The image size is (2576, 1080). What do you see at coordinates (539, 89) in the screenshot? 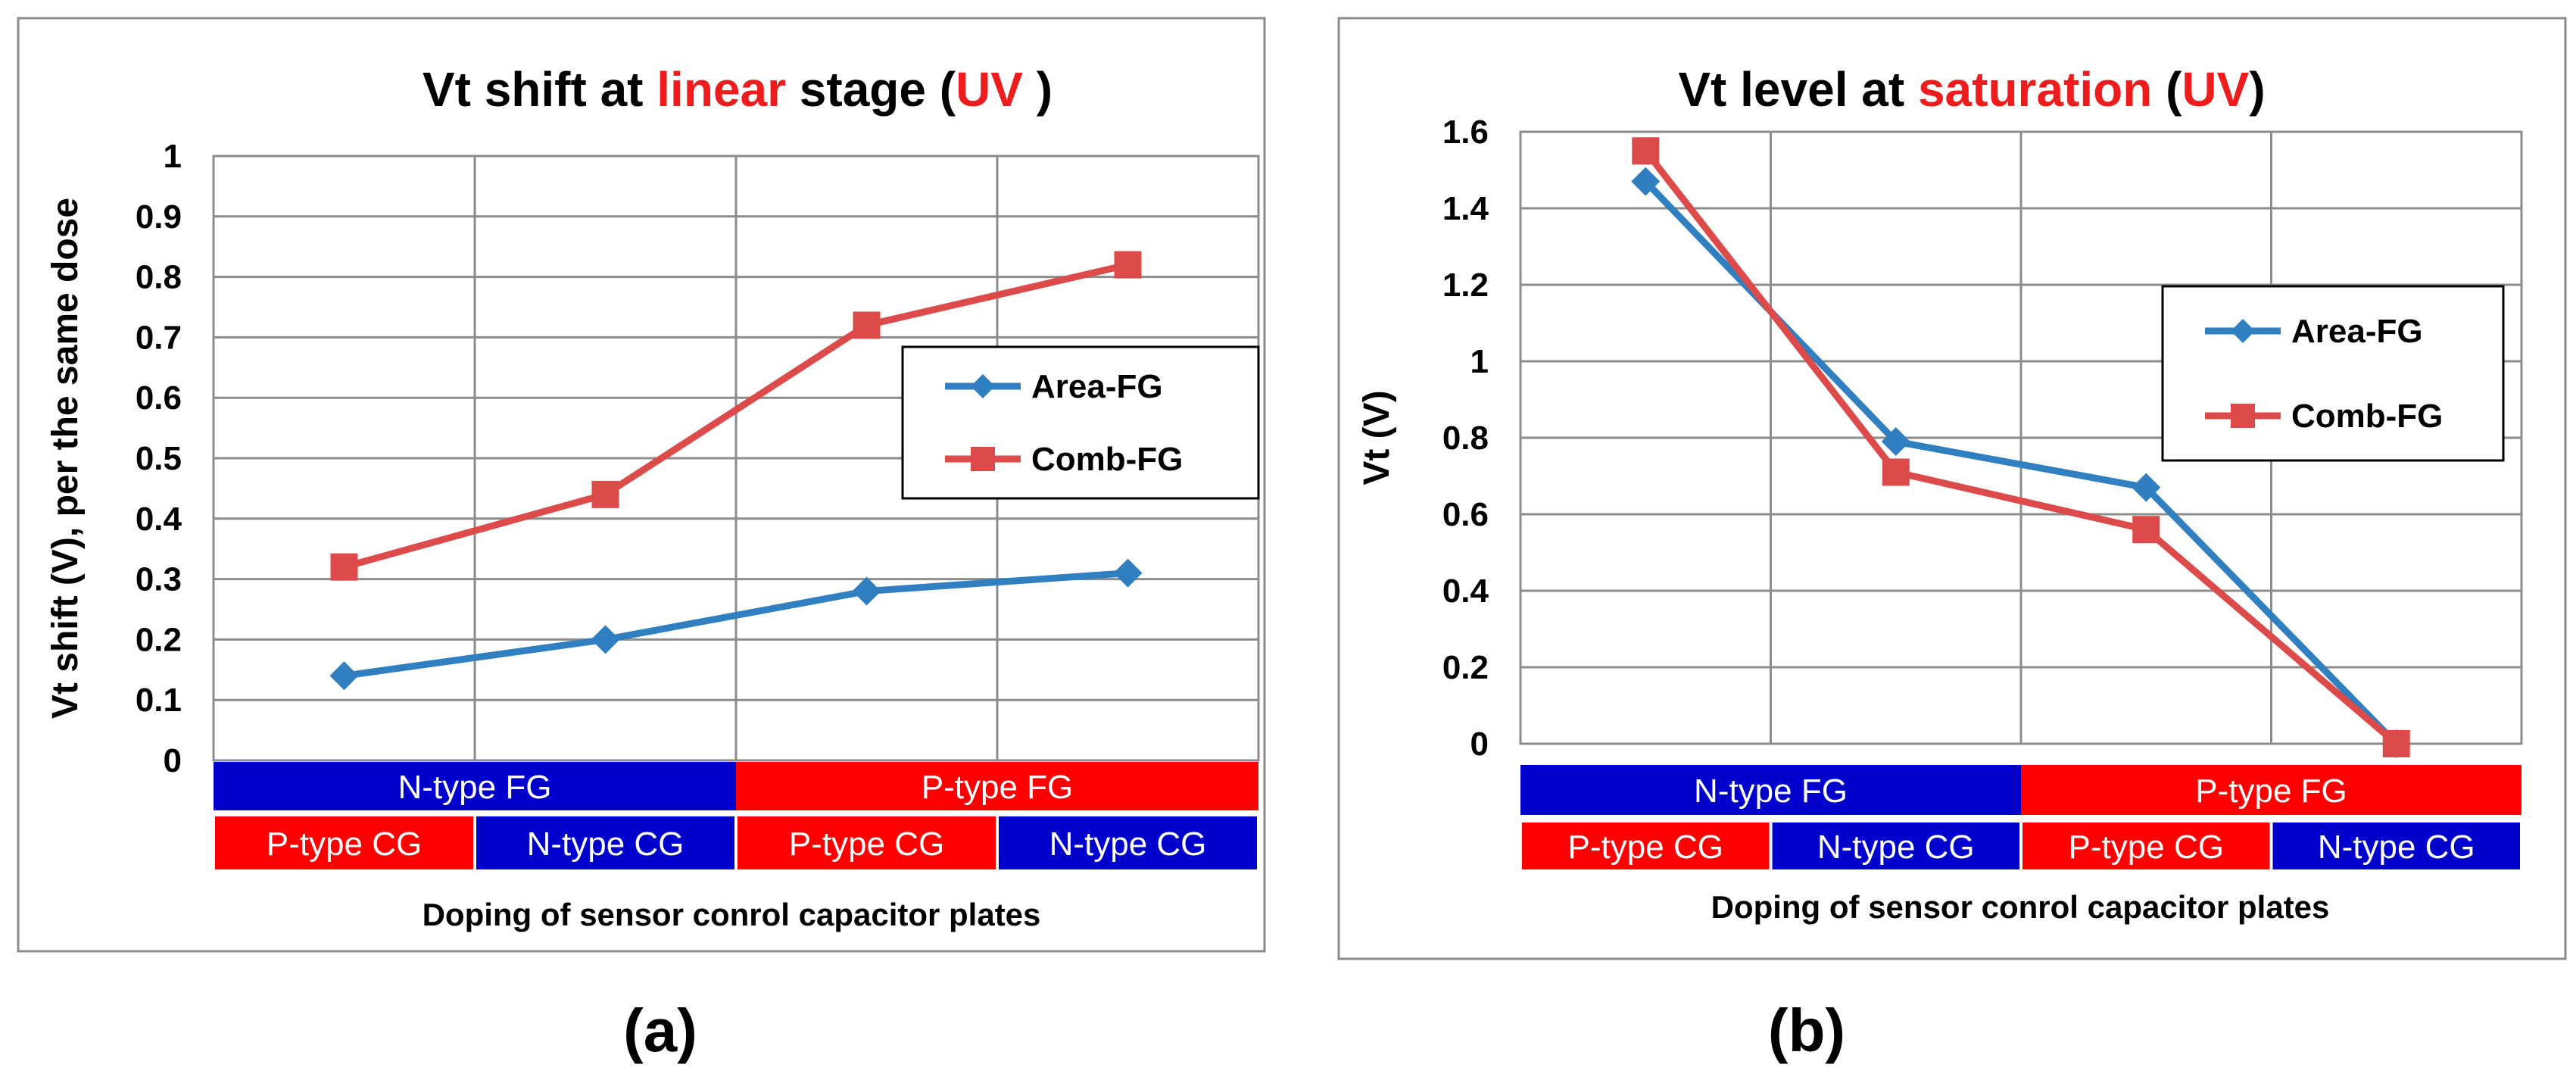
I see `title-part: Vt shift at` at bounding box center [539, 89].